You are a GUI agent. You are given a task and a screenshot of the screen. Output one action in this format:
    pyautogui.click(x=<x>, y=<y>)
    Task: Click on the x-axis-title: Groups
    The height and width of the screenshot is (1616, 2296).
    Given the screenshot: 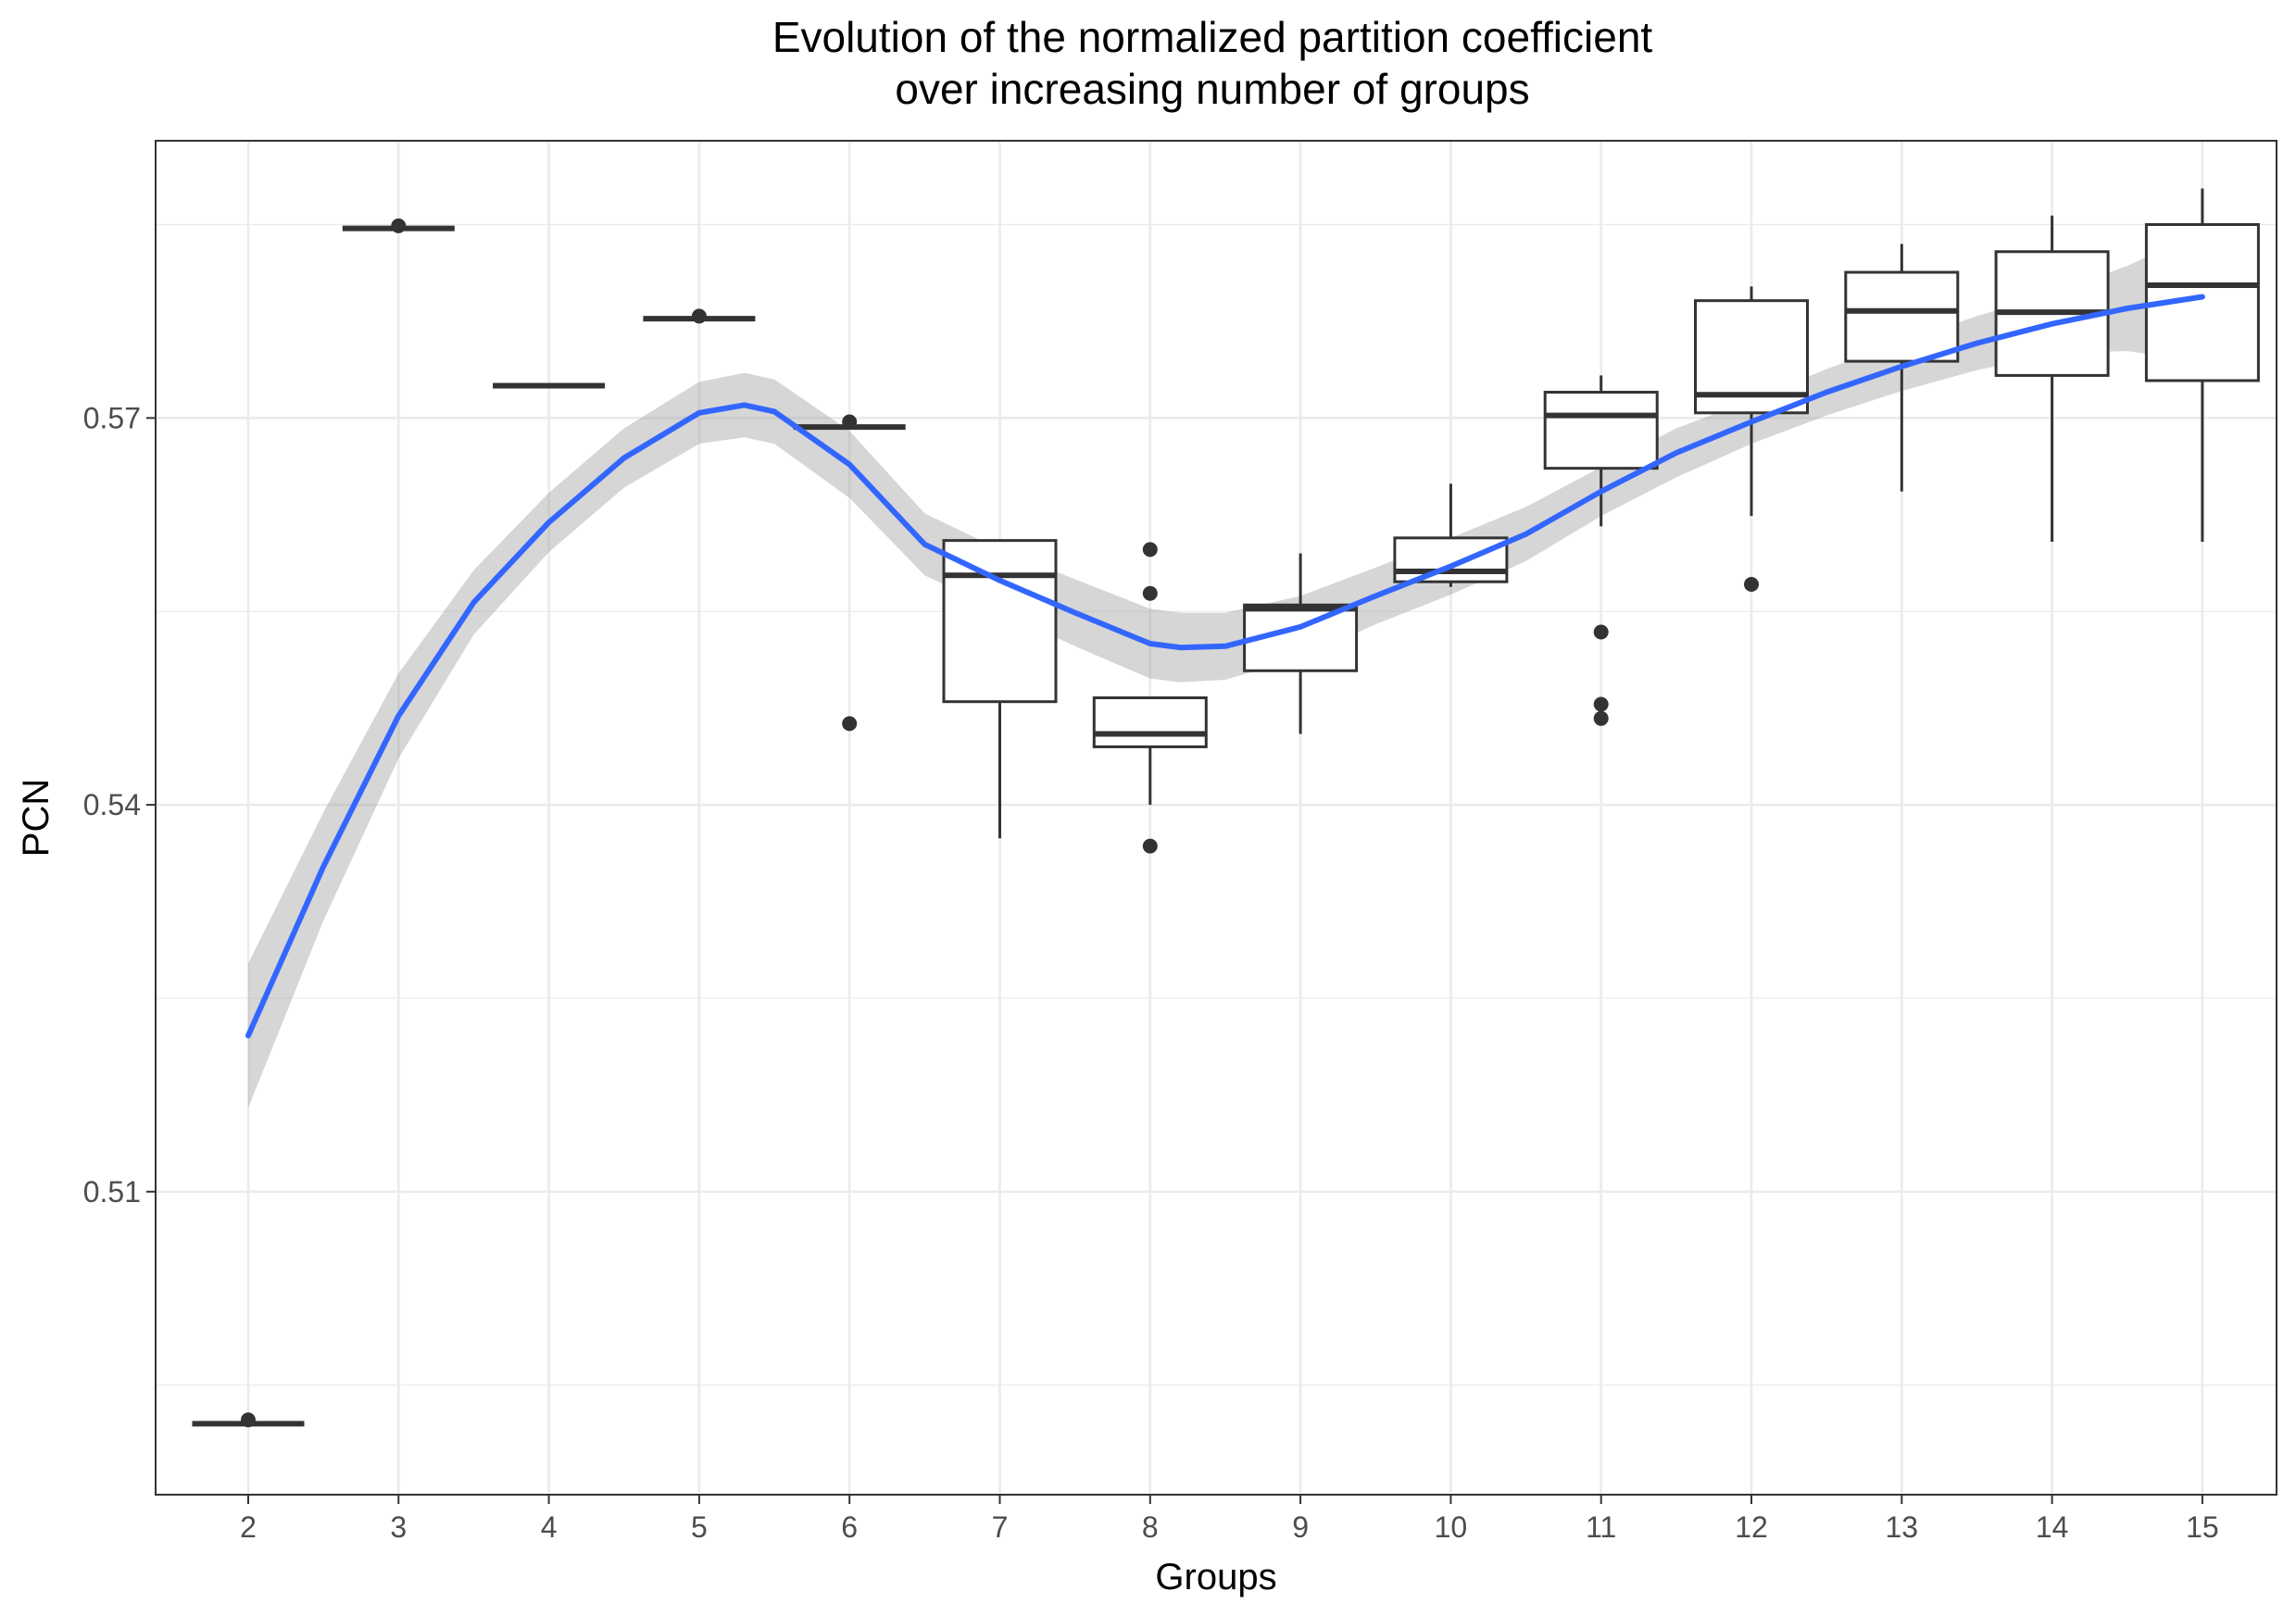 What is the action you would take?
    pyautogui.click(x=1215, y=1577)
    